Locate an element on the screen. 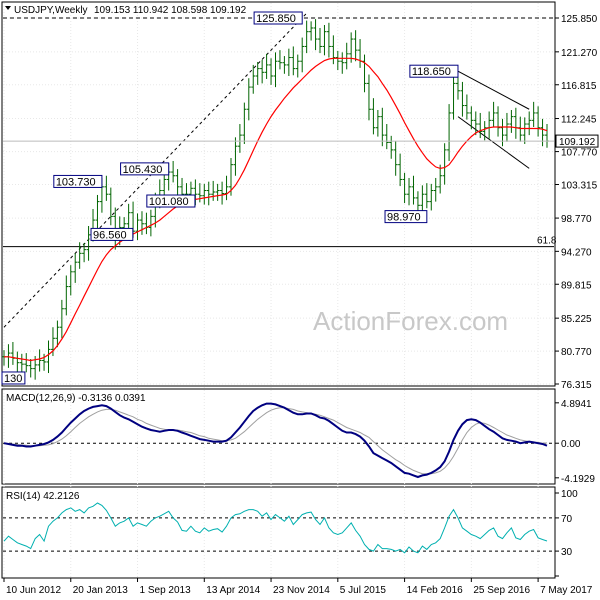 The width and height of the screenshot is (600, 600). rsi-y-tick-label: 100 is located at coordinates (569, 494).